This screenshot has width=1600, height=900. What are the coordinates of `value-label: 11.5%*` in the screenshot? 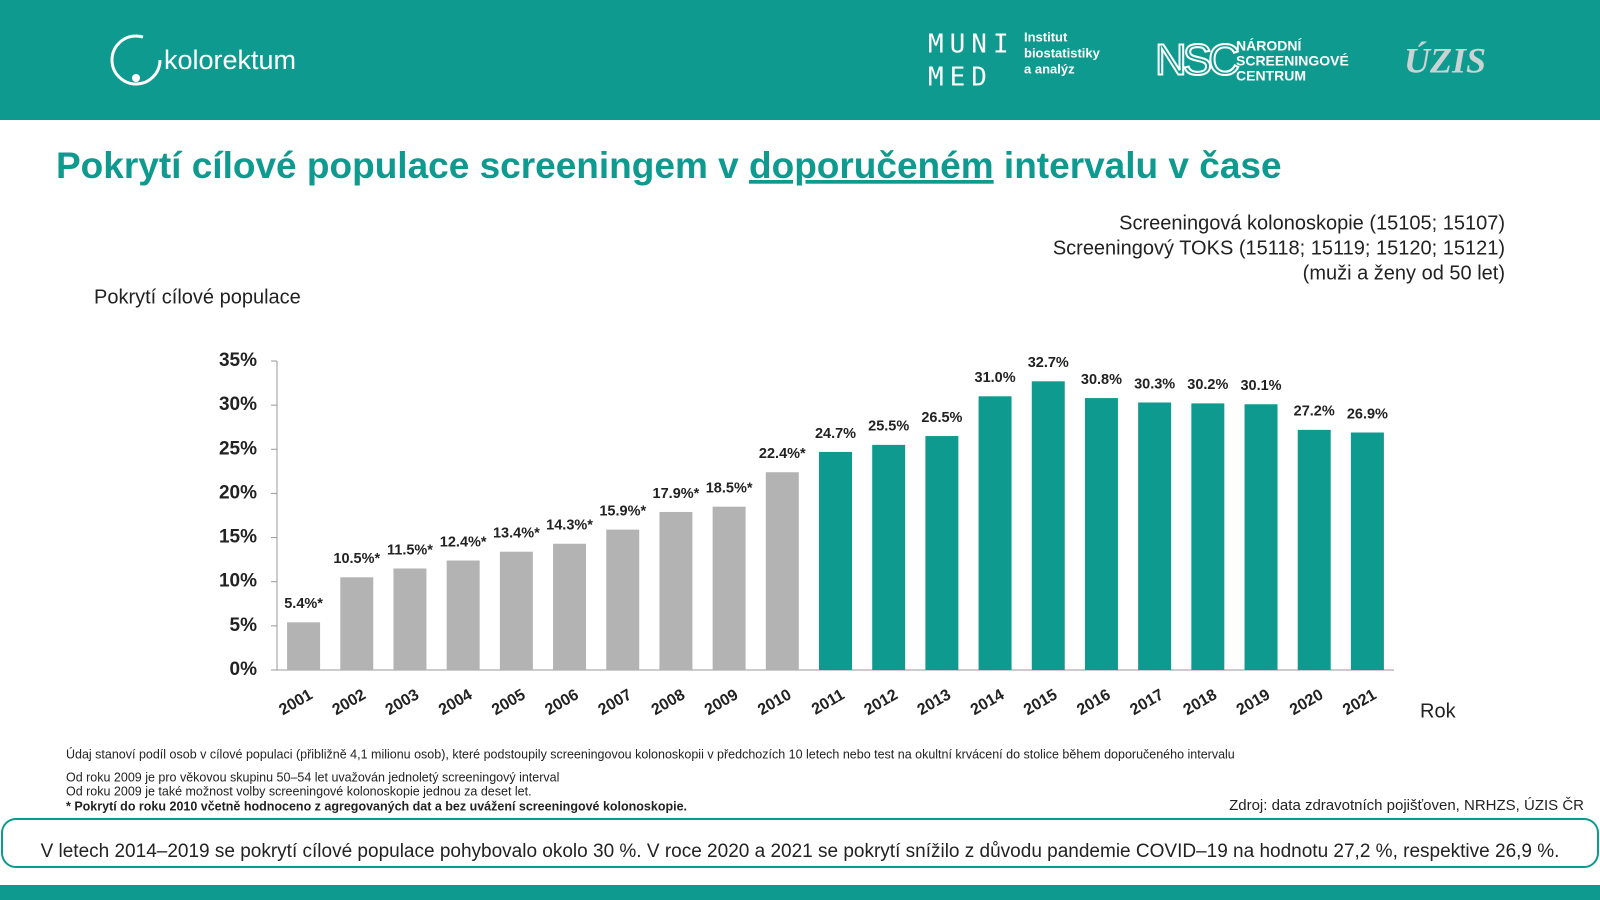 It's located at (410, 550).